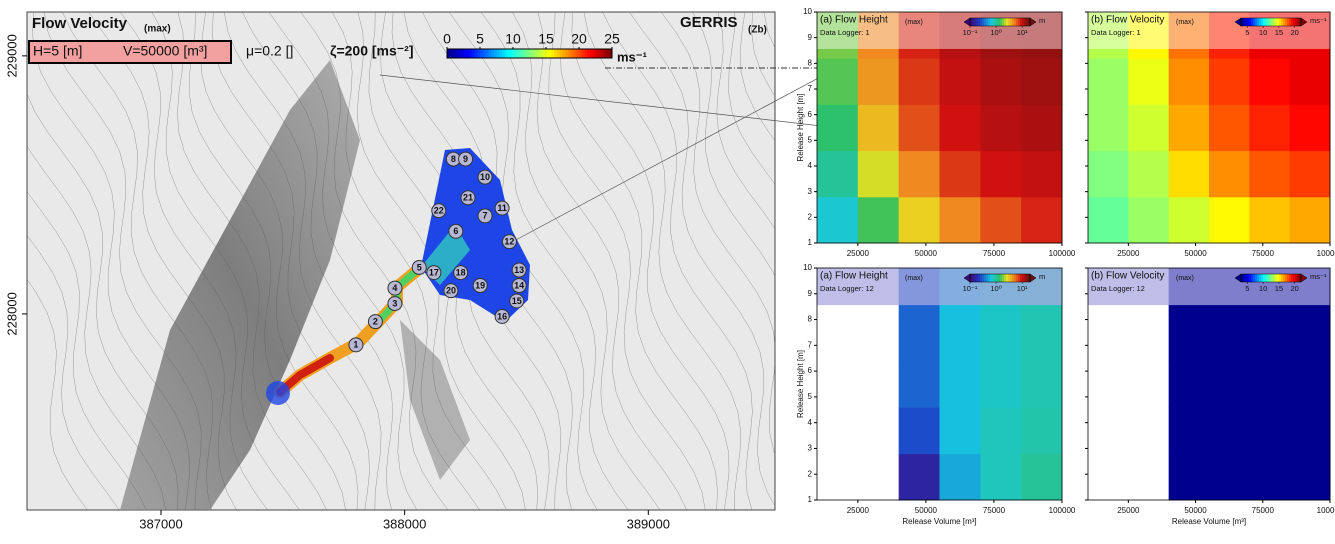 The height and width of the screenshot is (544, 1335). I want to click on data-logger-label: 16, so click(502, 316).